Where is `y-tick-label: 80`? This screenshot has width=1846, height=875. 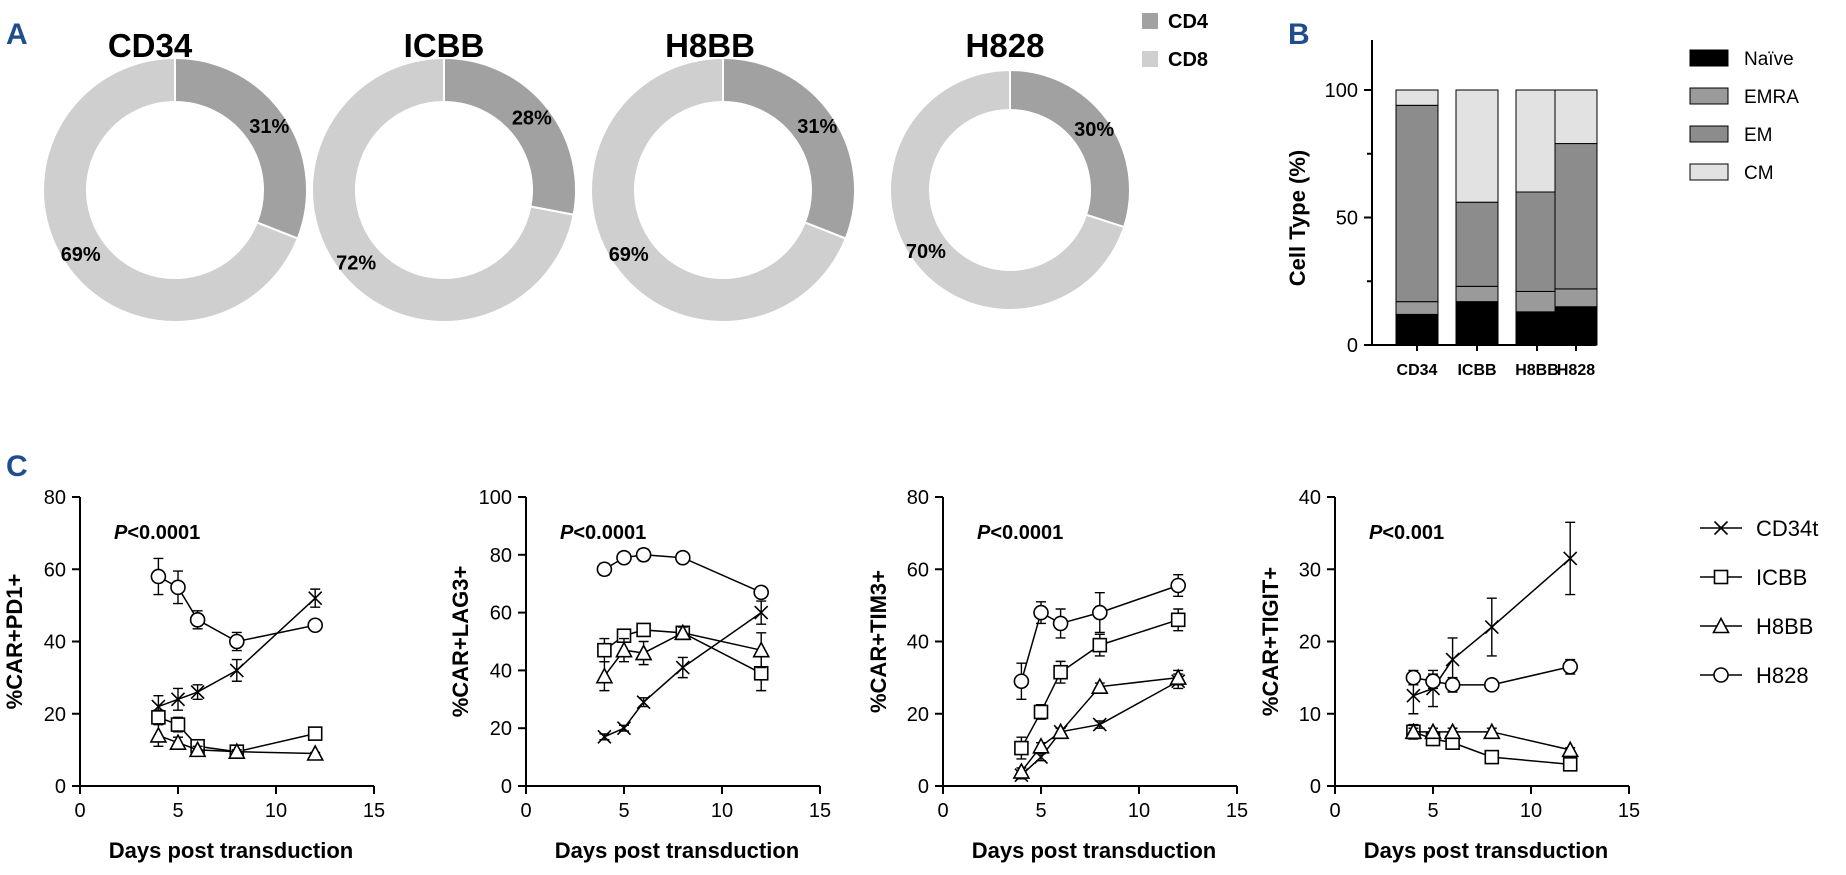 y-tick-label: 80 is located at coordinates (918, 498).